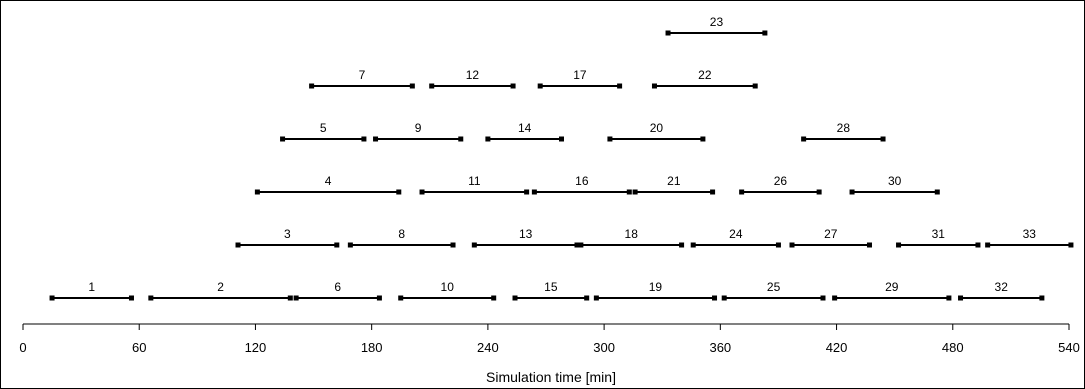  I want to click on interval-bar: 1, so click(91, 290).